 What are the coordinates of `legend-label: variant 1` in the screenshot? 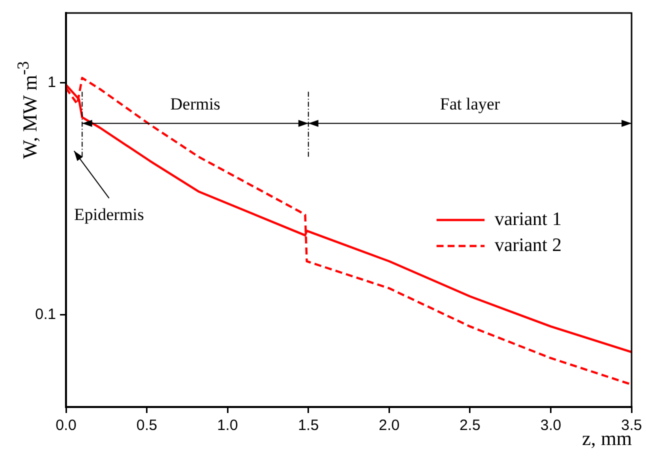 It's located at (528, 219).